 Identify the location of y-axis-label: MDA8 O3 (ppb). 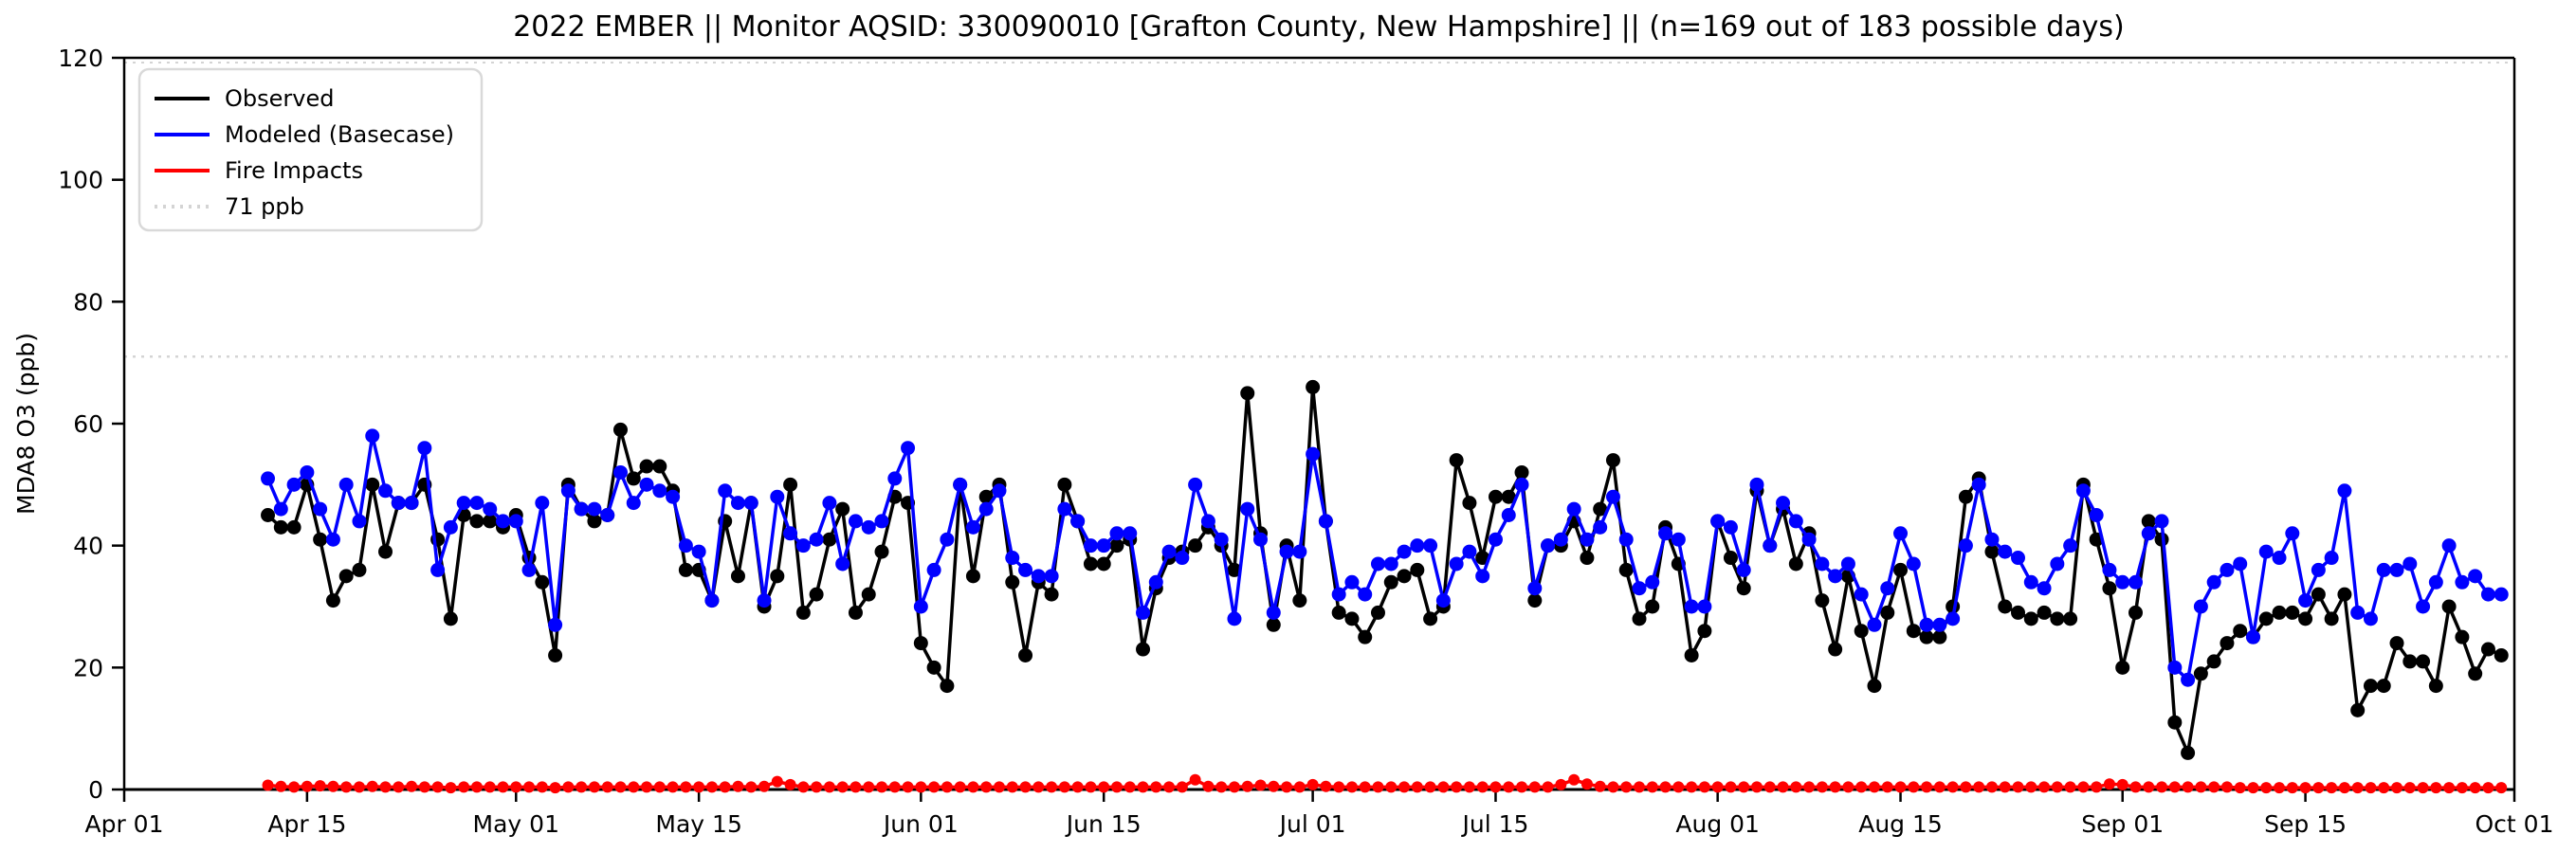
(26, 424).